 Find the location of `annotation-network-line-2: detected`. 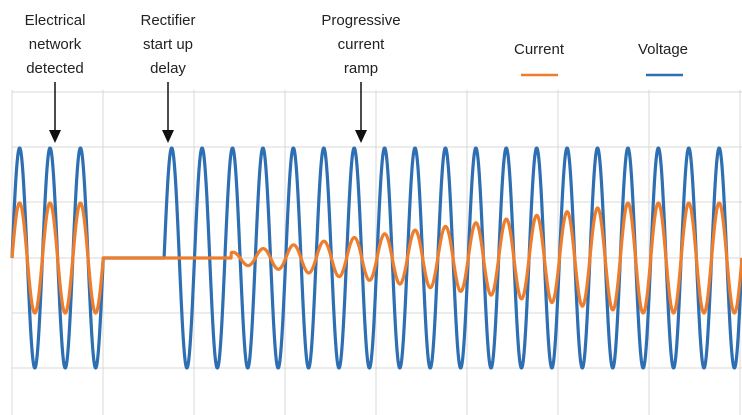

annotation-network-line-2: detected is located at coordinates (55, 68).